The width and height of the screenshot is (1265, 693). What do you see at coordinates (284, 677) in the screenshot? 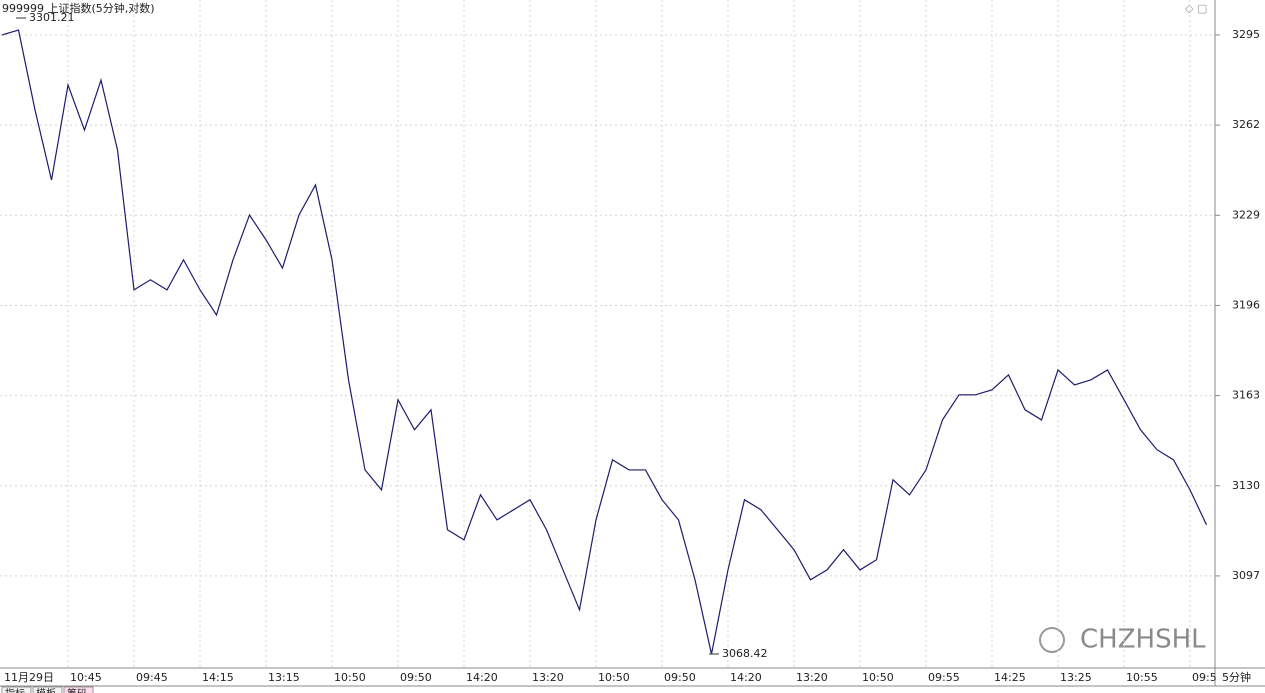
I see `x-tick-label: 13:15` at bounding box center [284, 677].